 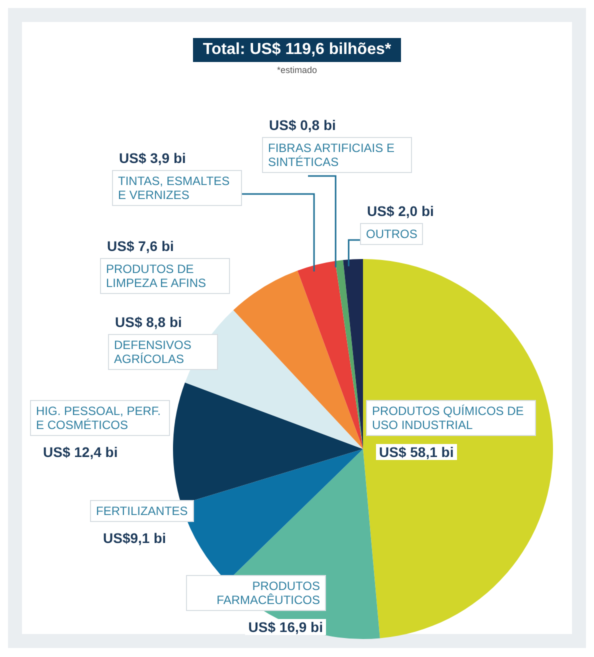 What do you see at coordinates (451, 418) in the screenshot?
I see `slice-label: PRODUTOS QUÍMICOS DE USO INDUSTRIAL` at bounding box center [451, 418].